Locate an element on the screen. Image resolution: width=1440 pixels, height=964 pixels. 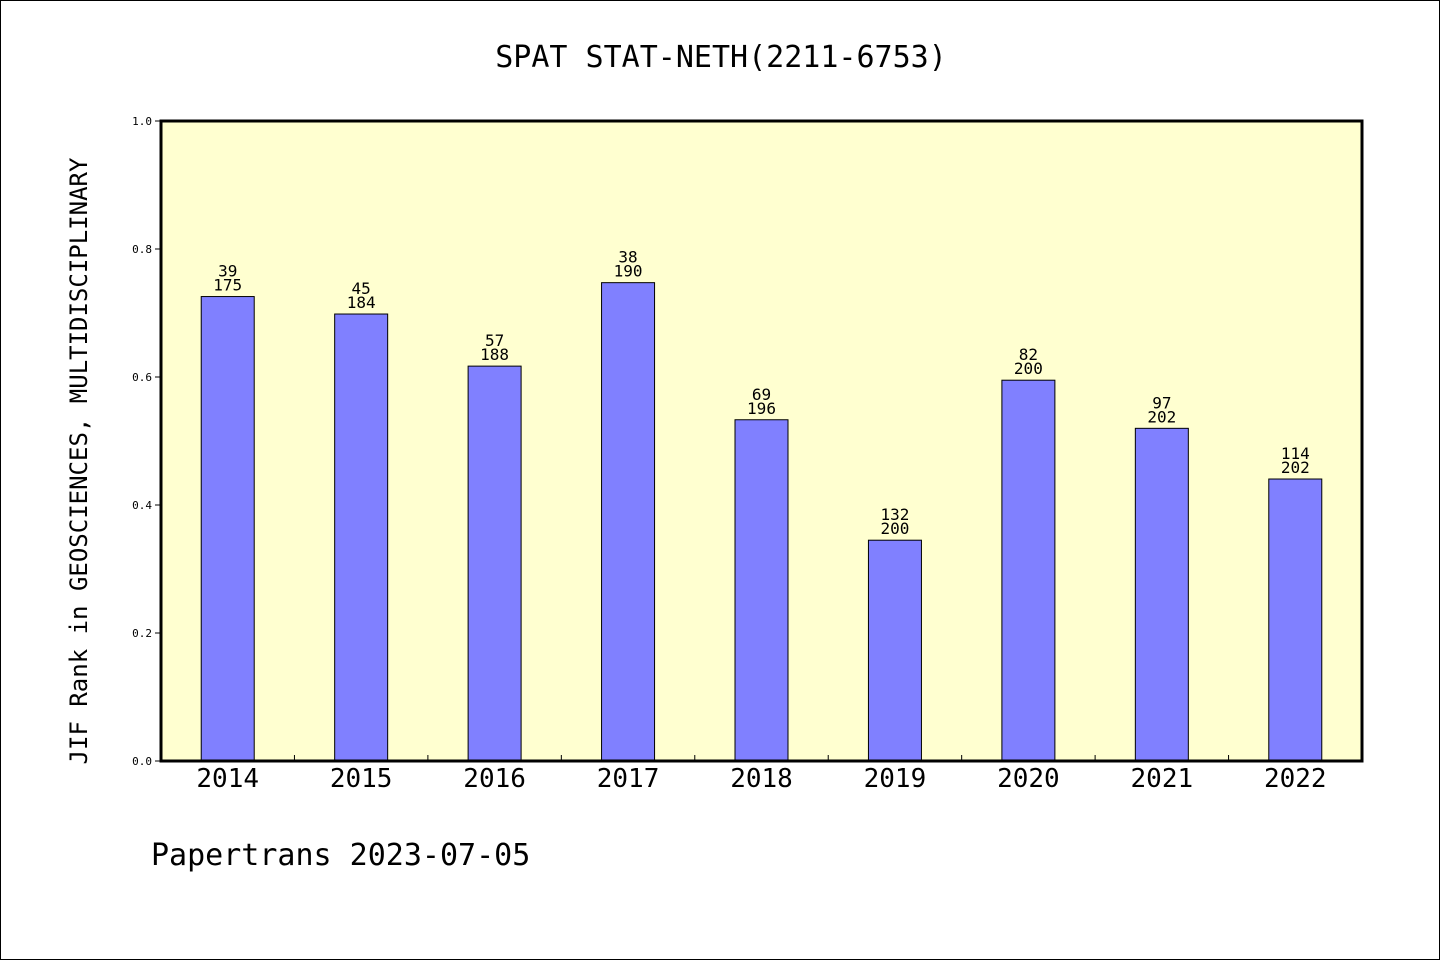
x-tick-label: 2017 is located at coordinates (628, 779).